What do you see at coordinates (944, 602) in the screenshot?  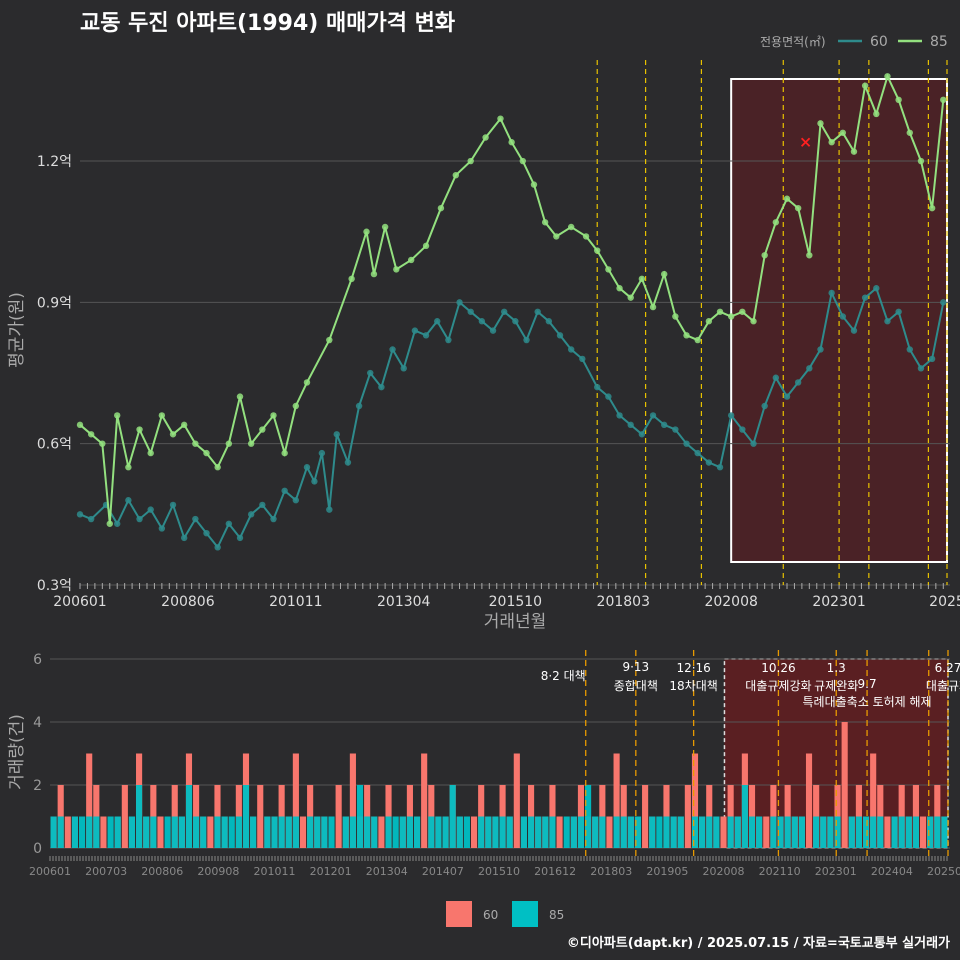 I see `x-tick-label: 2025` at bounding box center [944, 602].